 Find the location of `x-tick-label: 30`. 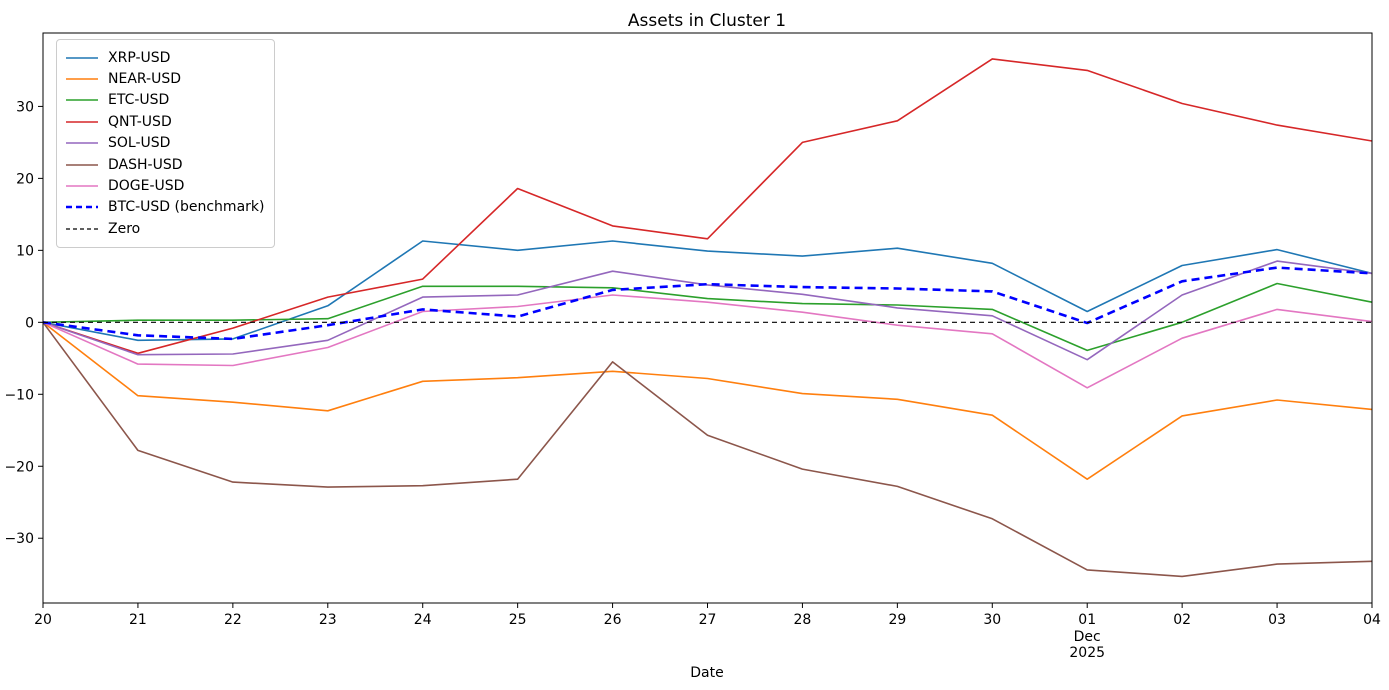

x-tick-label: 30 is located at coordinates (992, 620).